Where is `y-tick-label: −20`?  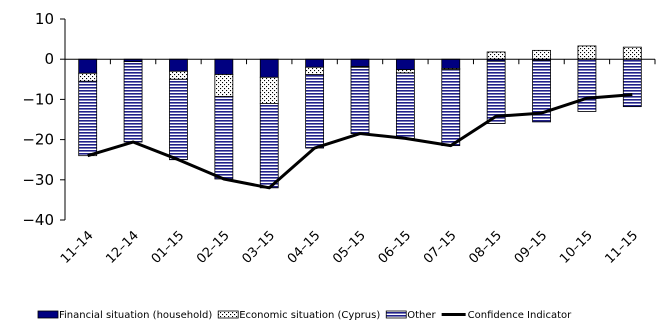
y-tick-label: −20 is located at coordinates (38, 140).